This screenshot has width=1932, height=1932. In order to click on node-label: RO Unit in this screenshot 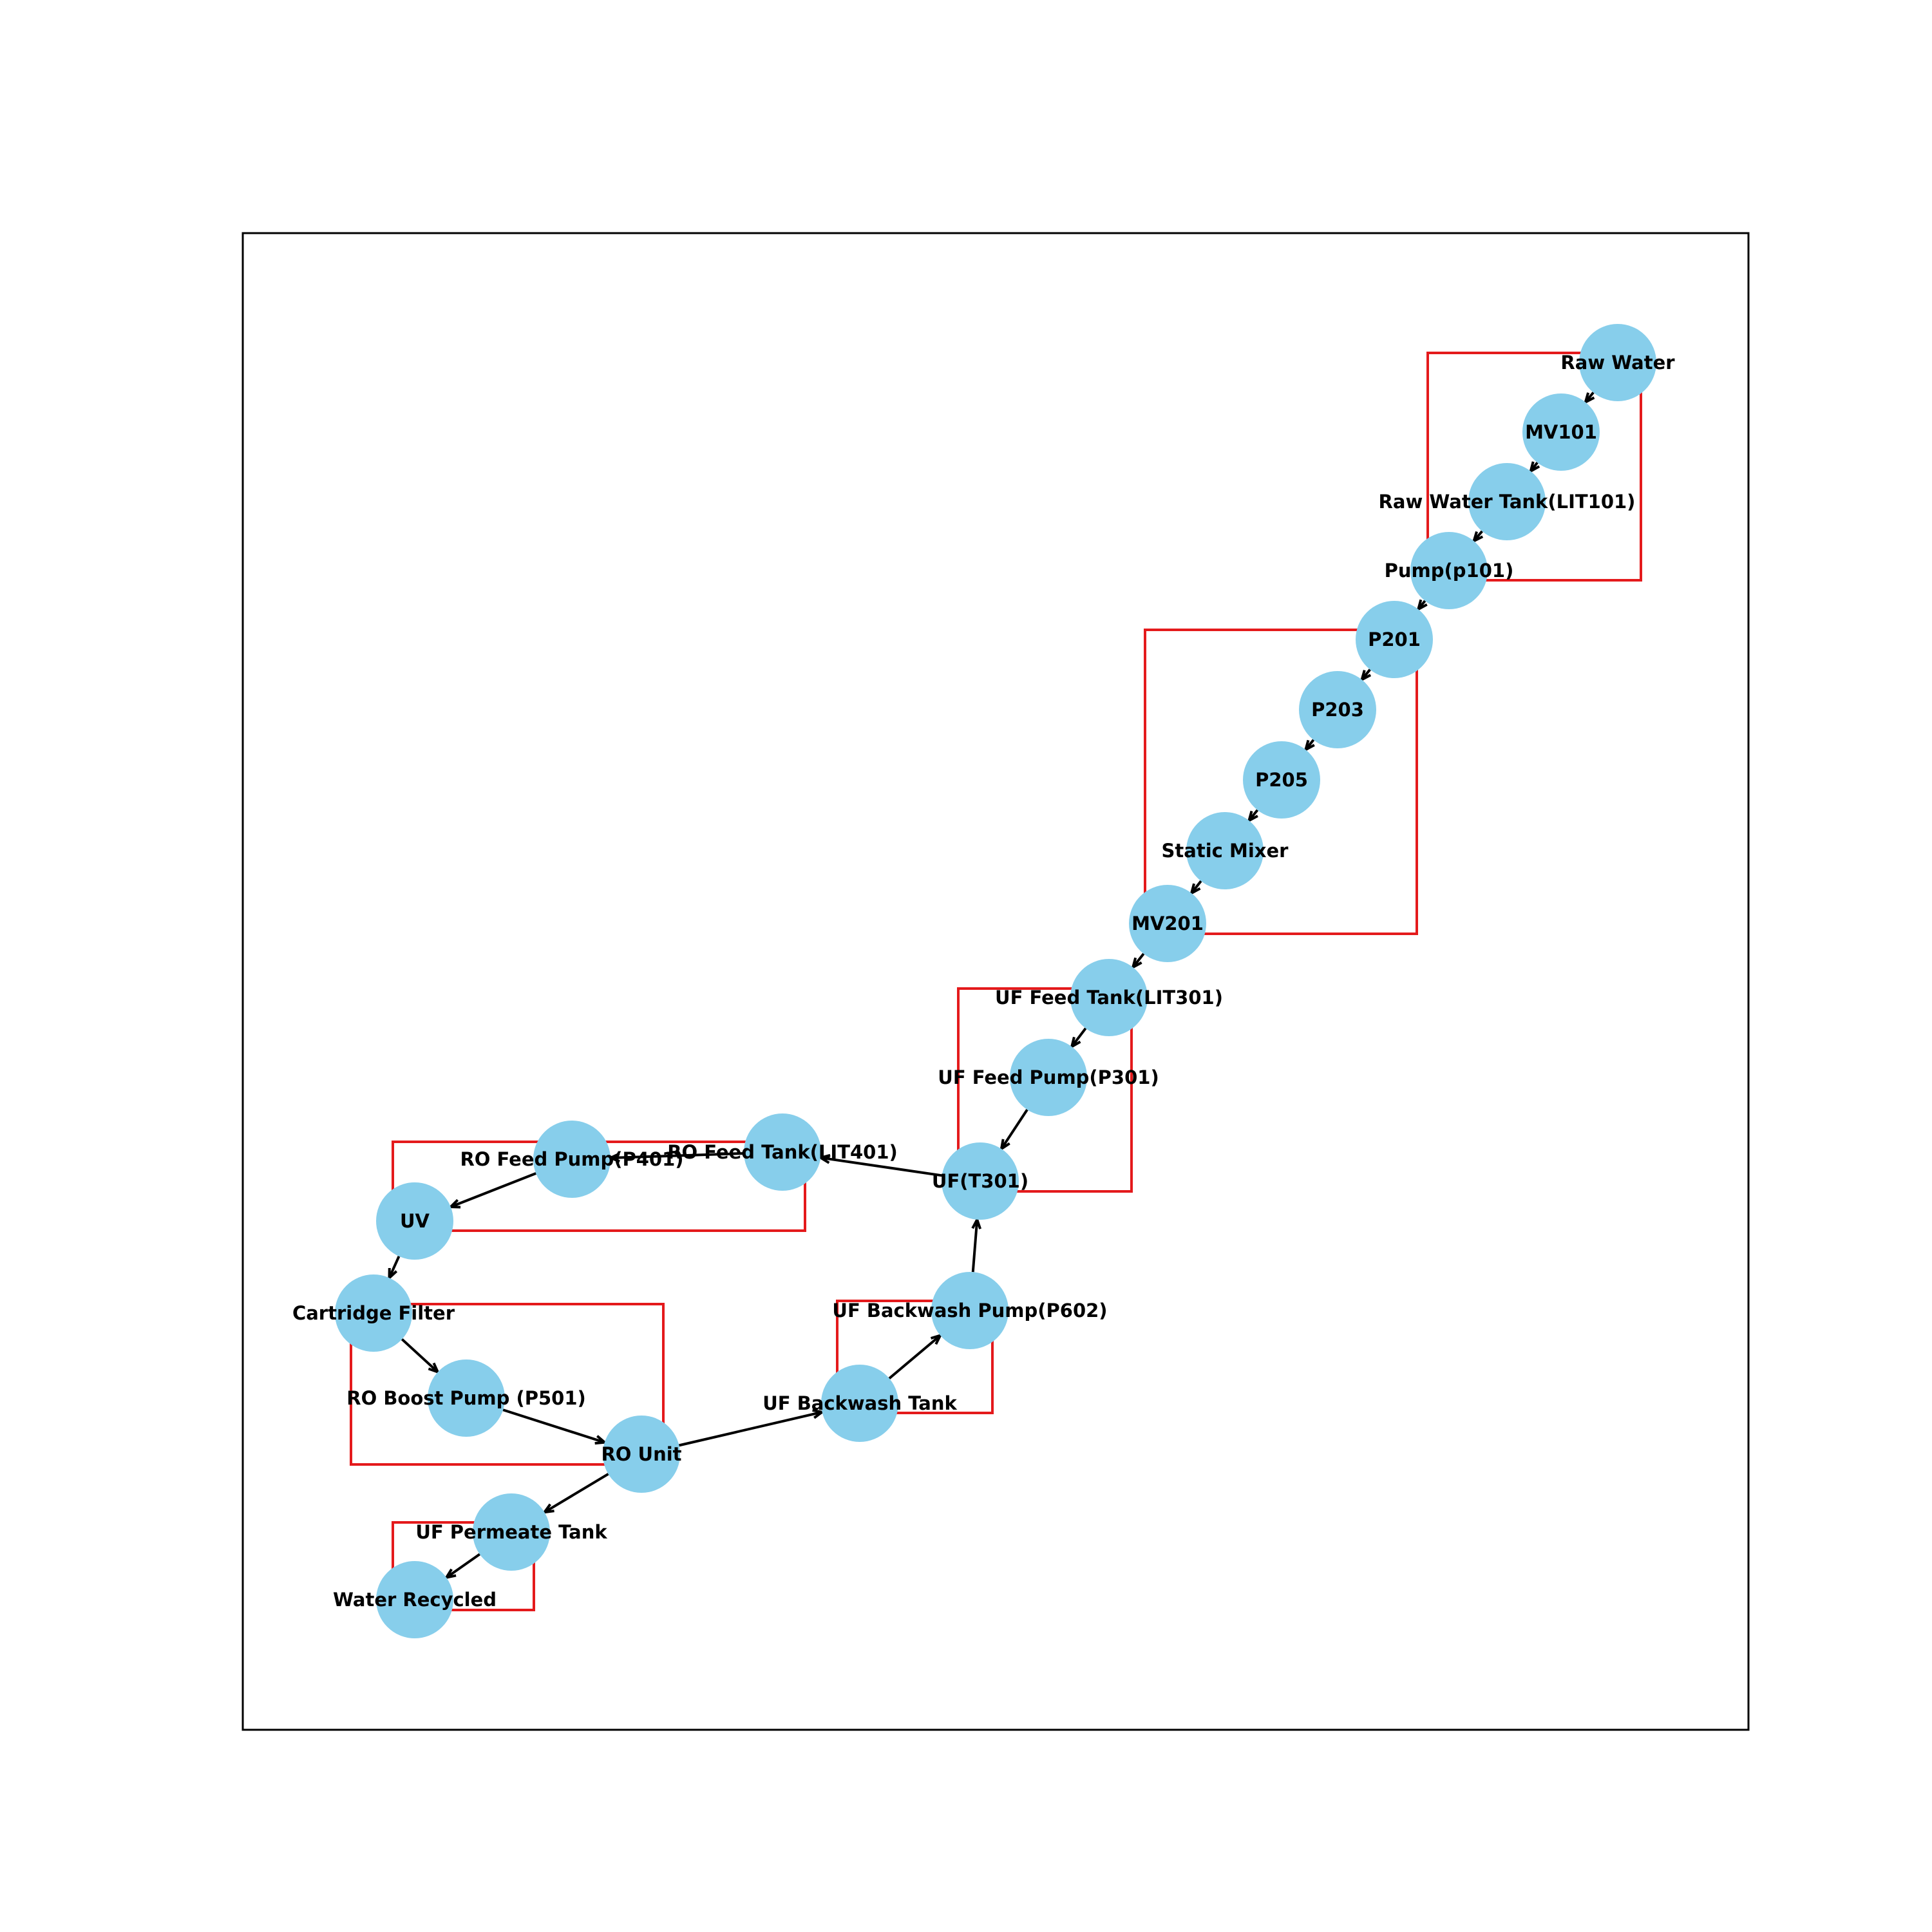, I will do `click(641, 1454)`.